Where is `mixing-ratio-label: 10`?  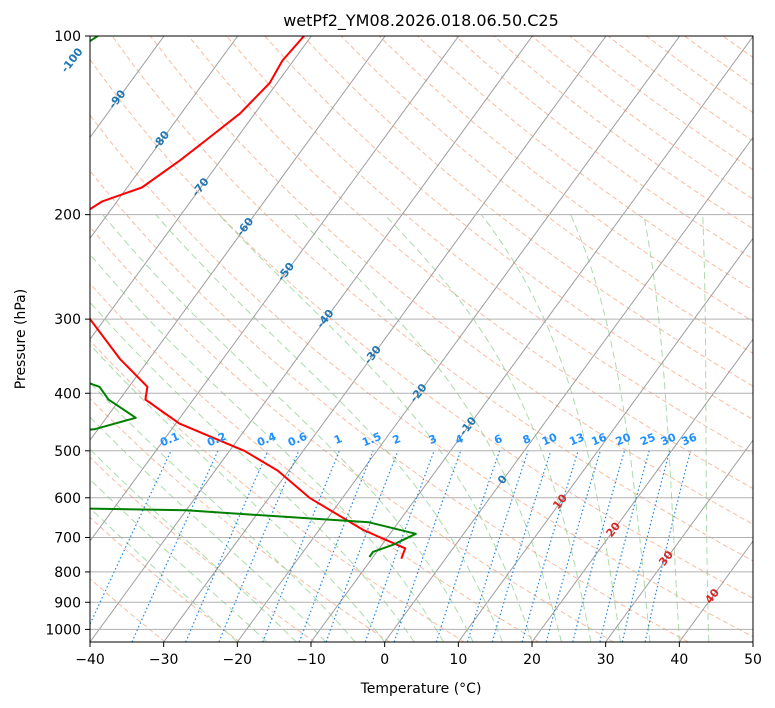
mixing-ratio-label: 10 is located at coordinates (549, 440).